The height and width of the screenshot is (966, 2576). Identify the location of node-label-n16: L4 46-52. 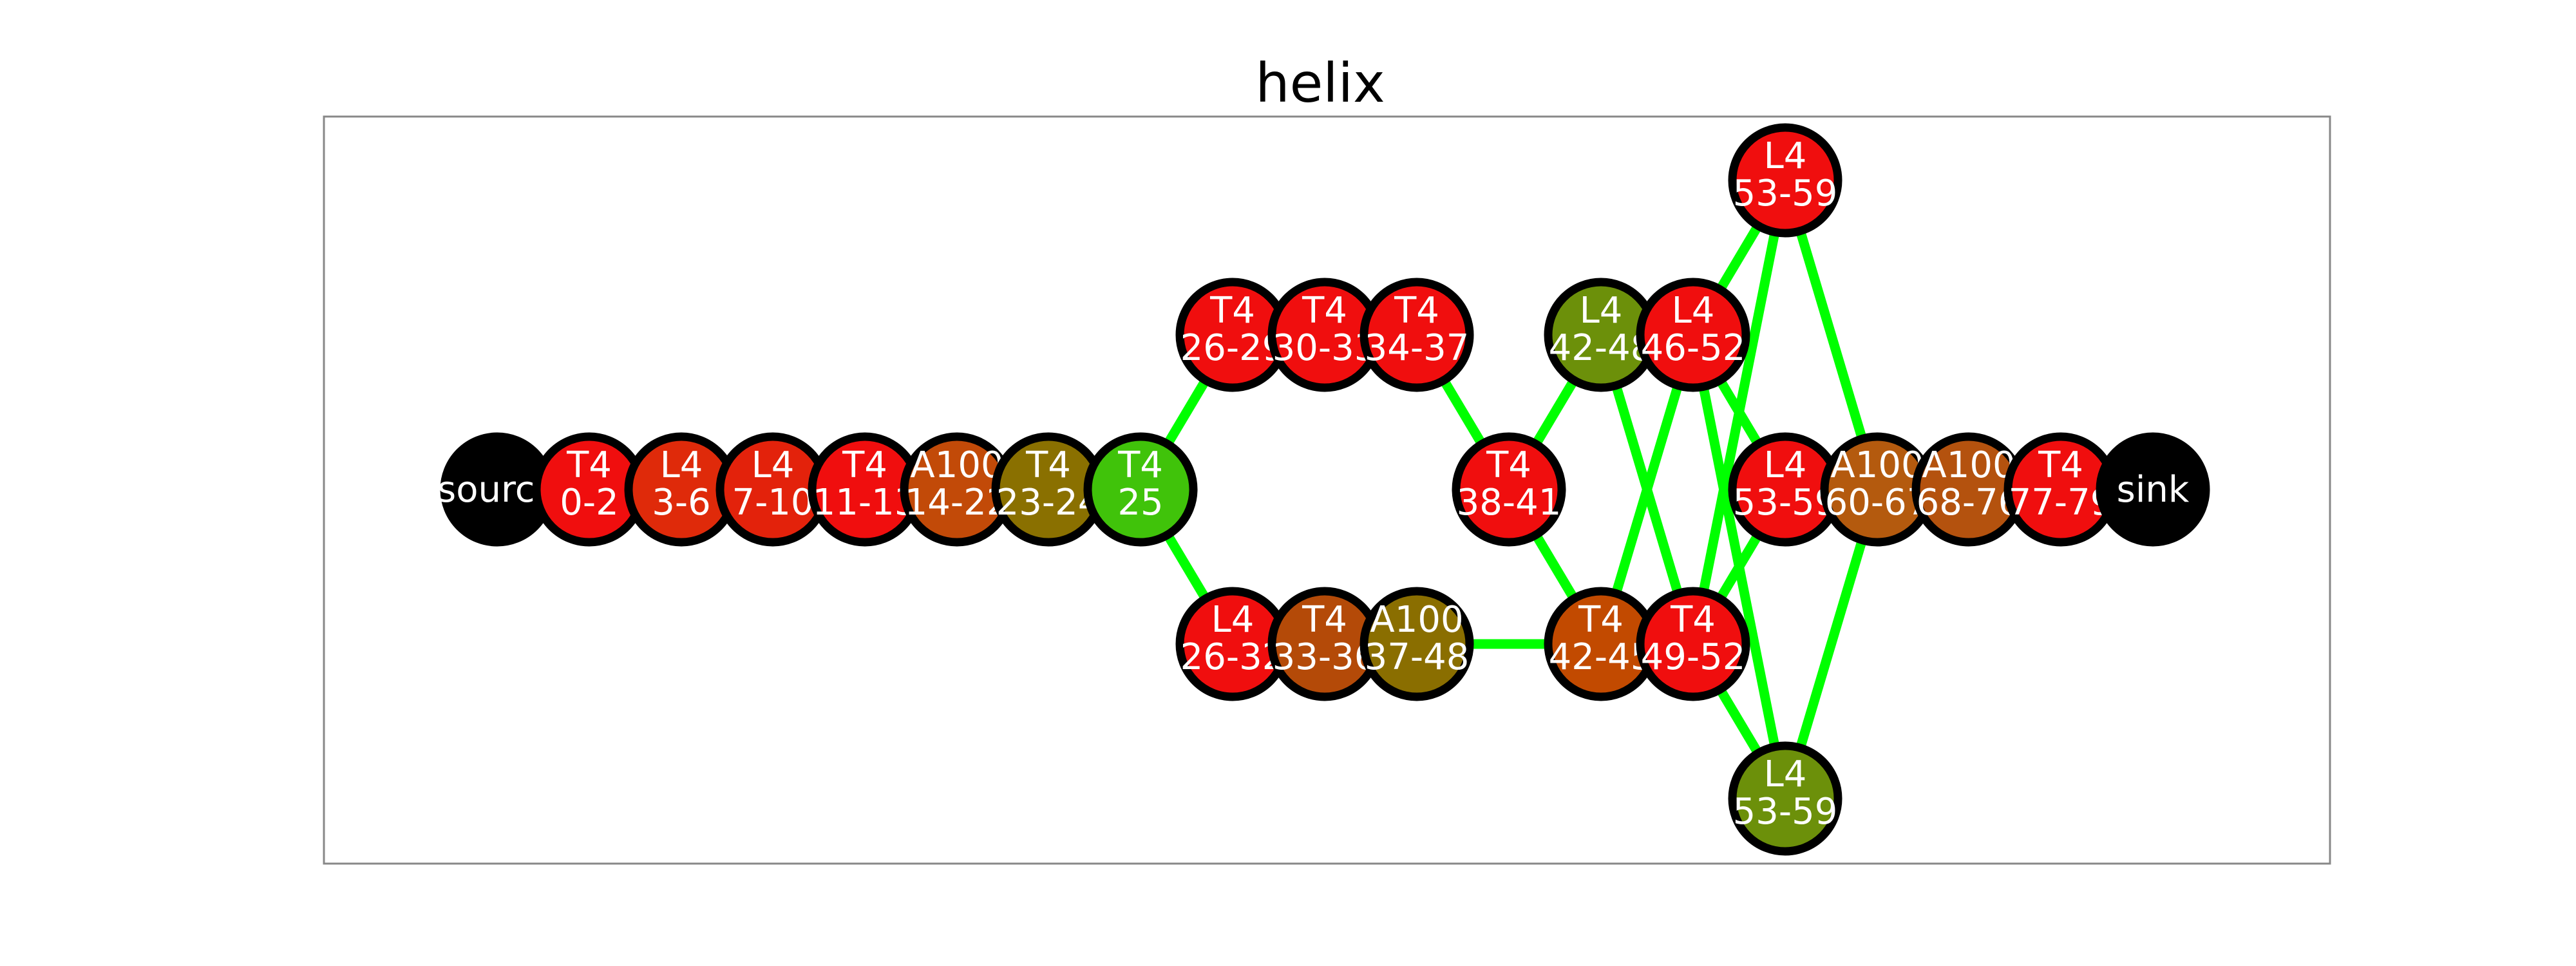
(1694, 329).